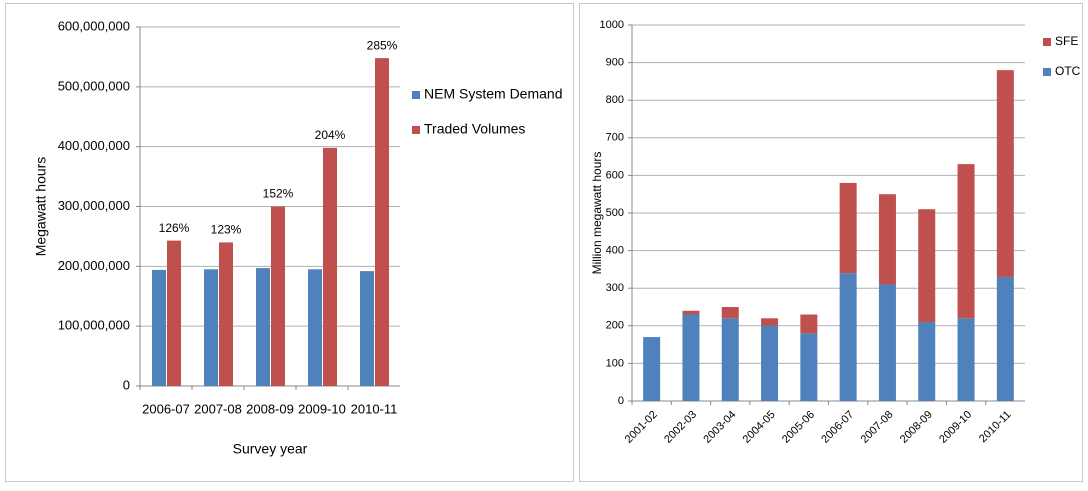 This screenshot has height=491, width=1088. What do you see at coordinates (1066, 41) in the screenshot?
I see `legend-label: SFE` at bounding box center [1066, 41].